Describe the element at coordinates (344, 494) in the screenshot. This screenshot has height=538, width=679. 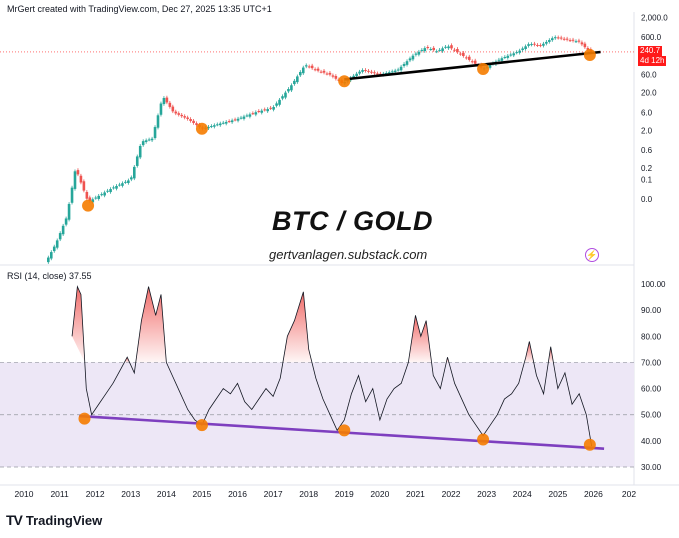
I see `x-tick-label: 2019` at that location.